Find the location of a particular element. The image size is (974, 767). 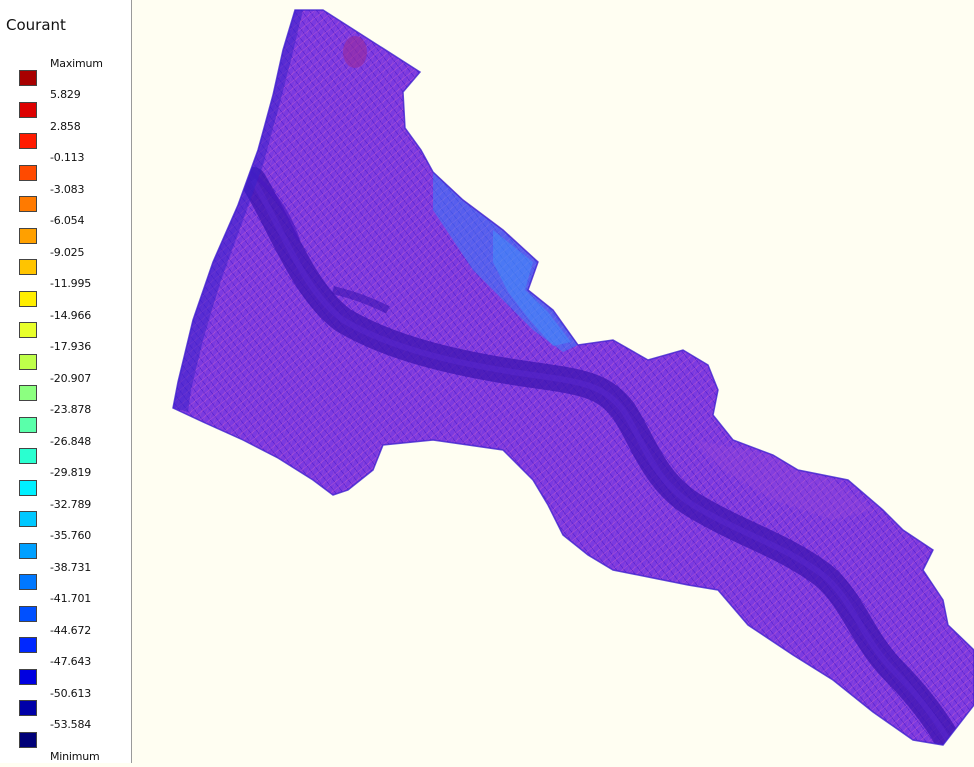

legend-value-label: -20.907 is located at coordinates (71, 378).